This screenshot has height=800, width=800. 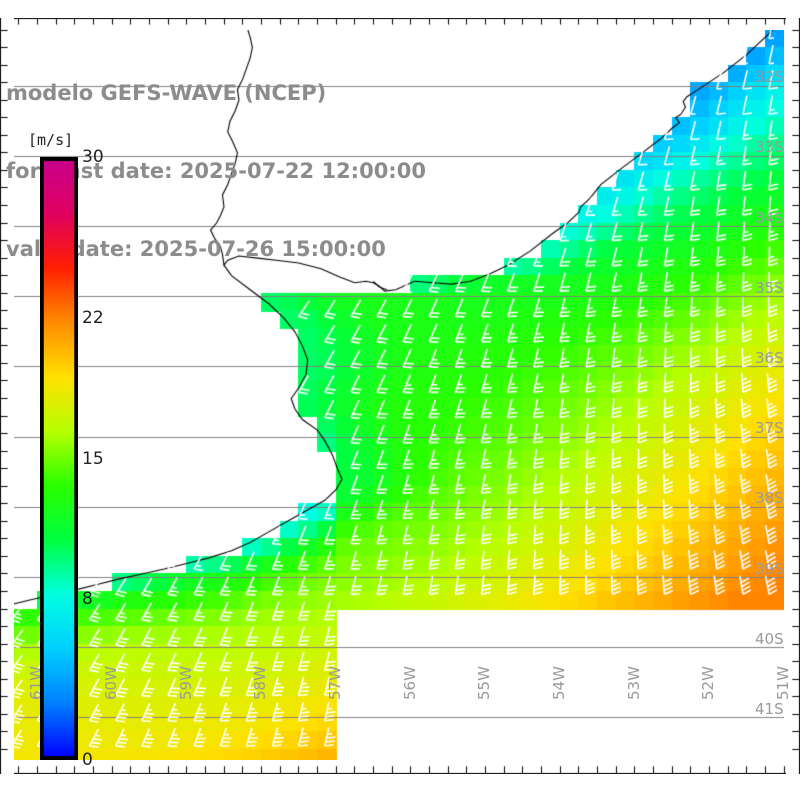 What do you see at coordinates (769, 217) in the screenshot?
I see `lat-label-34S: 34S` at bounding box center [769, 217].